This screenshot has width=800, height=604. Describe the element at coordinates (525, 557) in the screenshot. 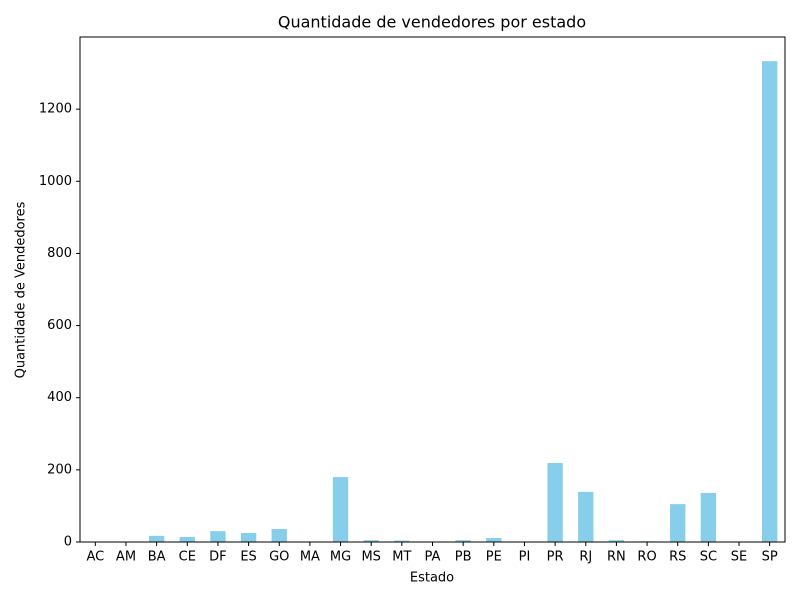

I see `x-tick-label: PI` at that location.